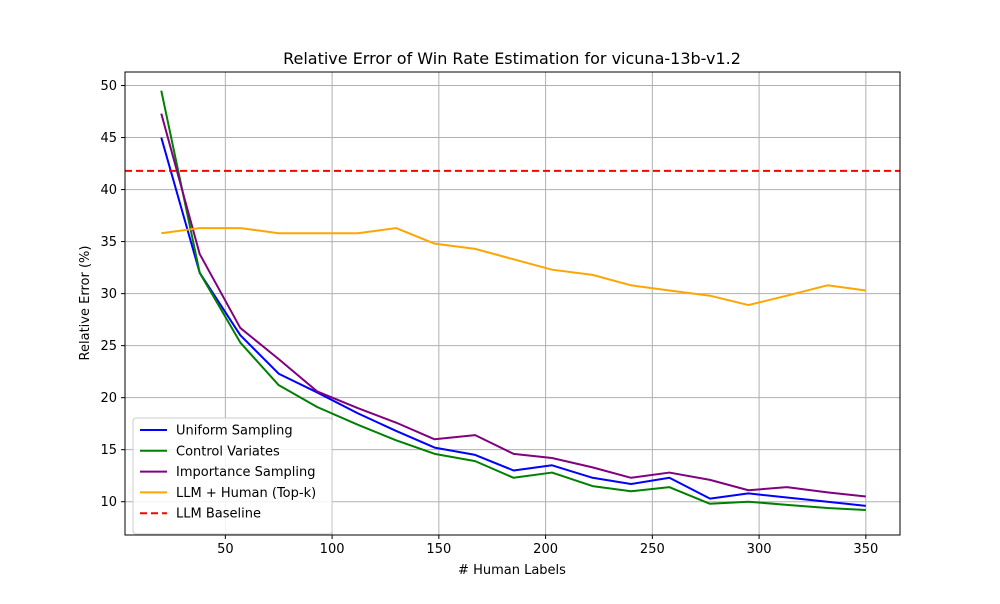  What do you see at coordinates (332, 549) in the screenshot?
I see `x-tick-label: 100` at bounding box center [332, 549].